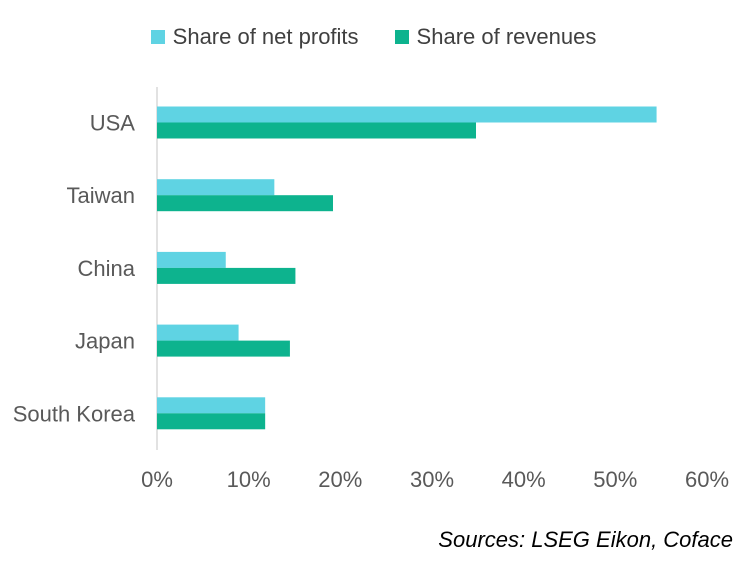  I want to click on category-label: South Korea, so click(74, 413).